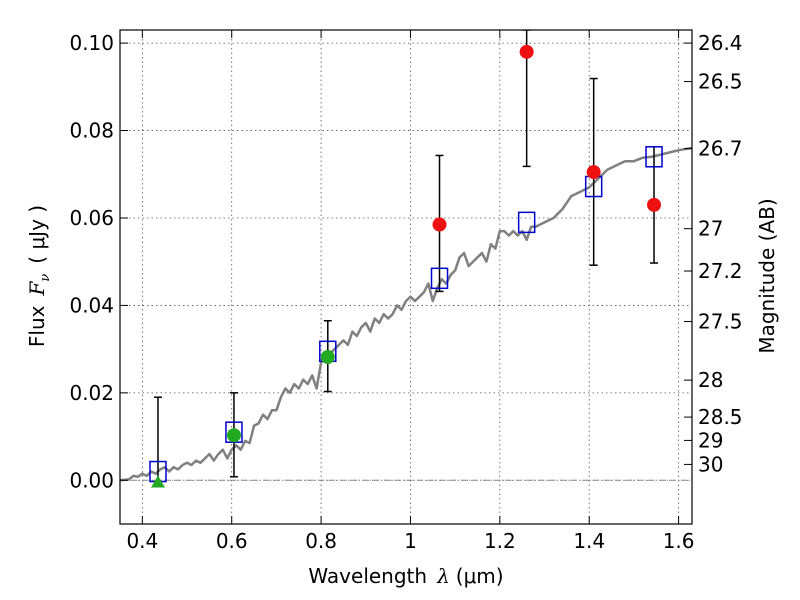 The height and width of the screenshot is (600, 800). I want to click on x-tick-label: 1.4, so click(589, 541).